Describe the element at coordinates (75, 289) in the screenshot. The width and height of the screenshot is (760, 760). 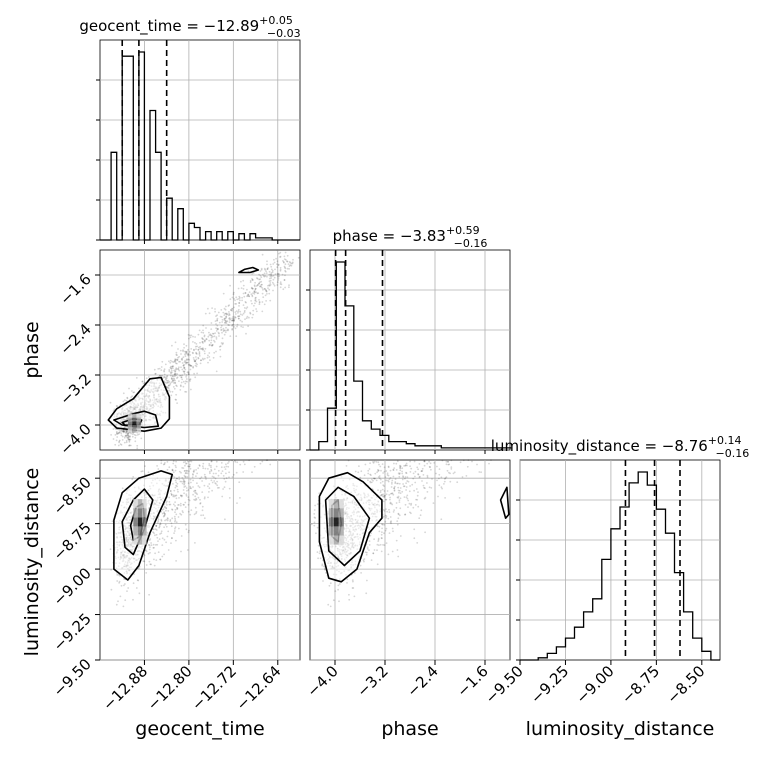
I see `tick-label-phase: −1.6` at that location.